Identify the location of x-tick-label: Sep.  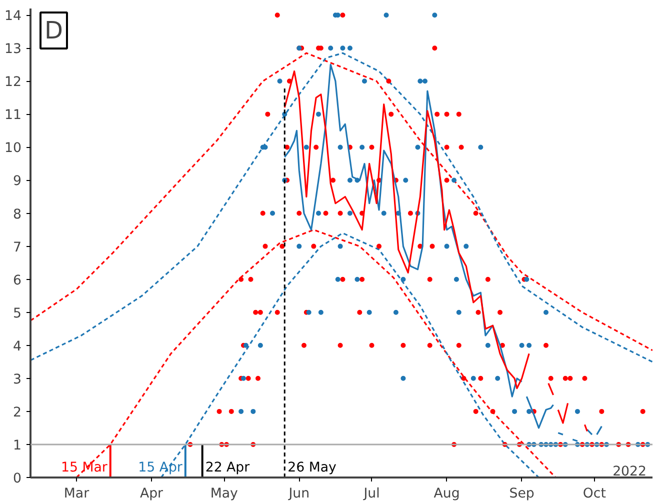
(521, 494).